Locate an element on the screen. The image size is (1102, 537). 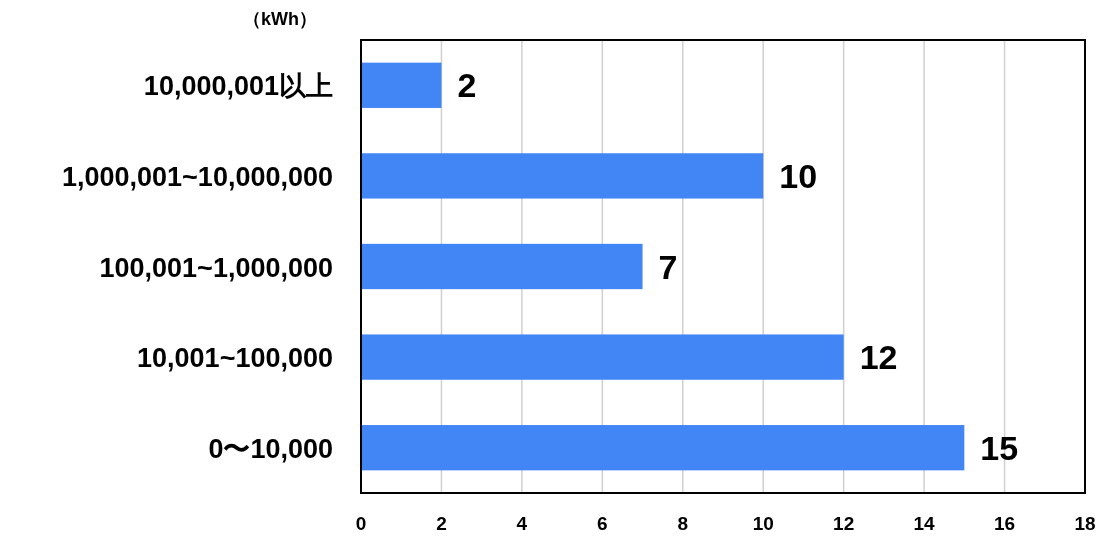
y-tick-label: 10,000,001以上 is located at coordinates (238, 86).